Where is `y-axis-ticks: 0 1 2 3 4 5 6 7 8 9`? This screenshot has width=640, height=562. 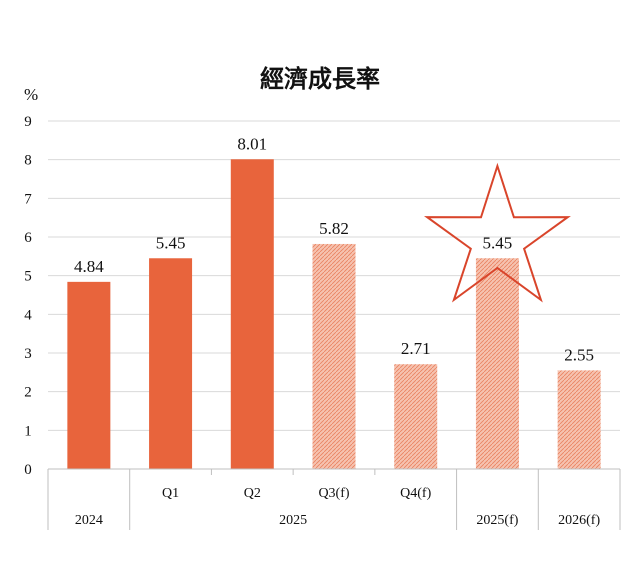 y-axis-ticks: 0 1 2 3 4 5 6 7 8 9 is located at coordinates (28, 296).